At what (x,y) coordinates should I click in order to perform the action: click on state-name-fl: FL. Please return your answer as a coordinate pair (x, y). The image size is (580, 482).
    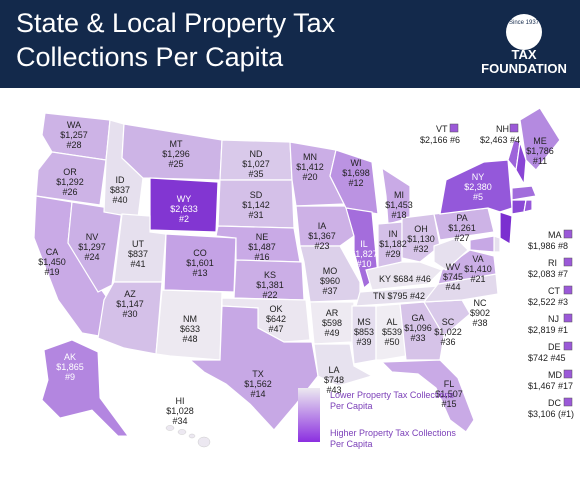
    Looking at the image, I should click on (449, 384).